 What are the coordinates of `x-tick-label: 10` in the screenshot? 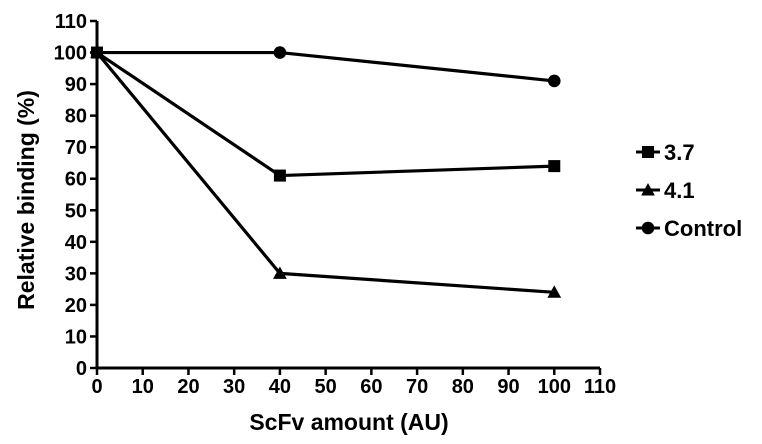 It's located at (143, 387).